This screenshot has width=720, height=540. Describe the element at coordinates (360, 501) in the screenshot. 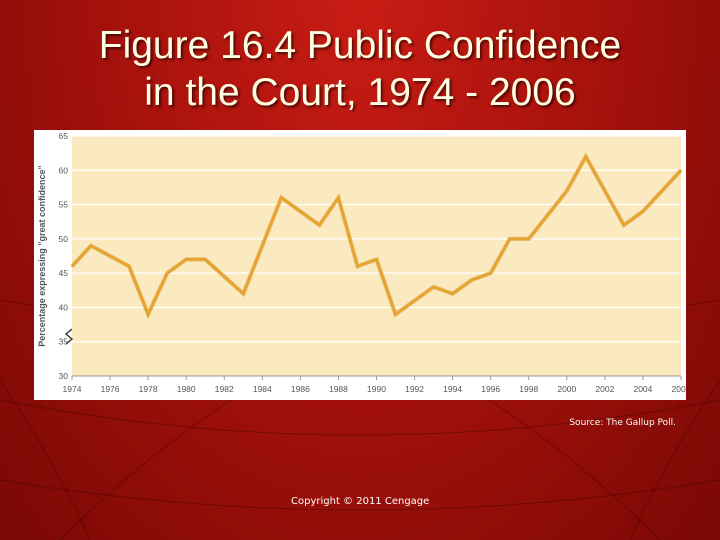

I see `copyright-note: Copyright © 2011 Cengage` at that location.